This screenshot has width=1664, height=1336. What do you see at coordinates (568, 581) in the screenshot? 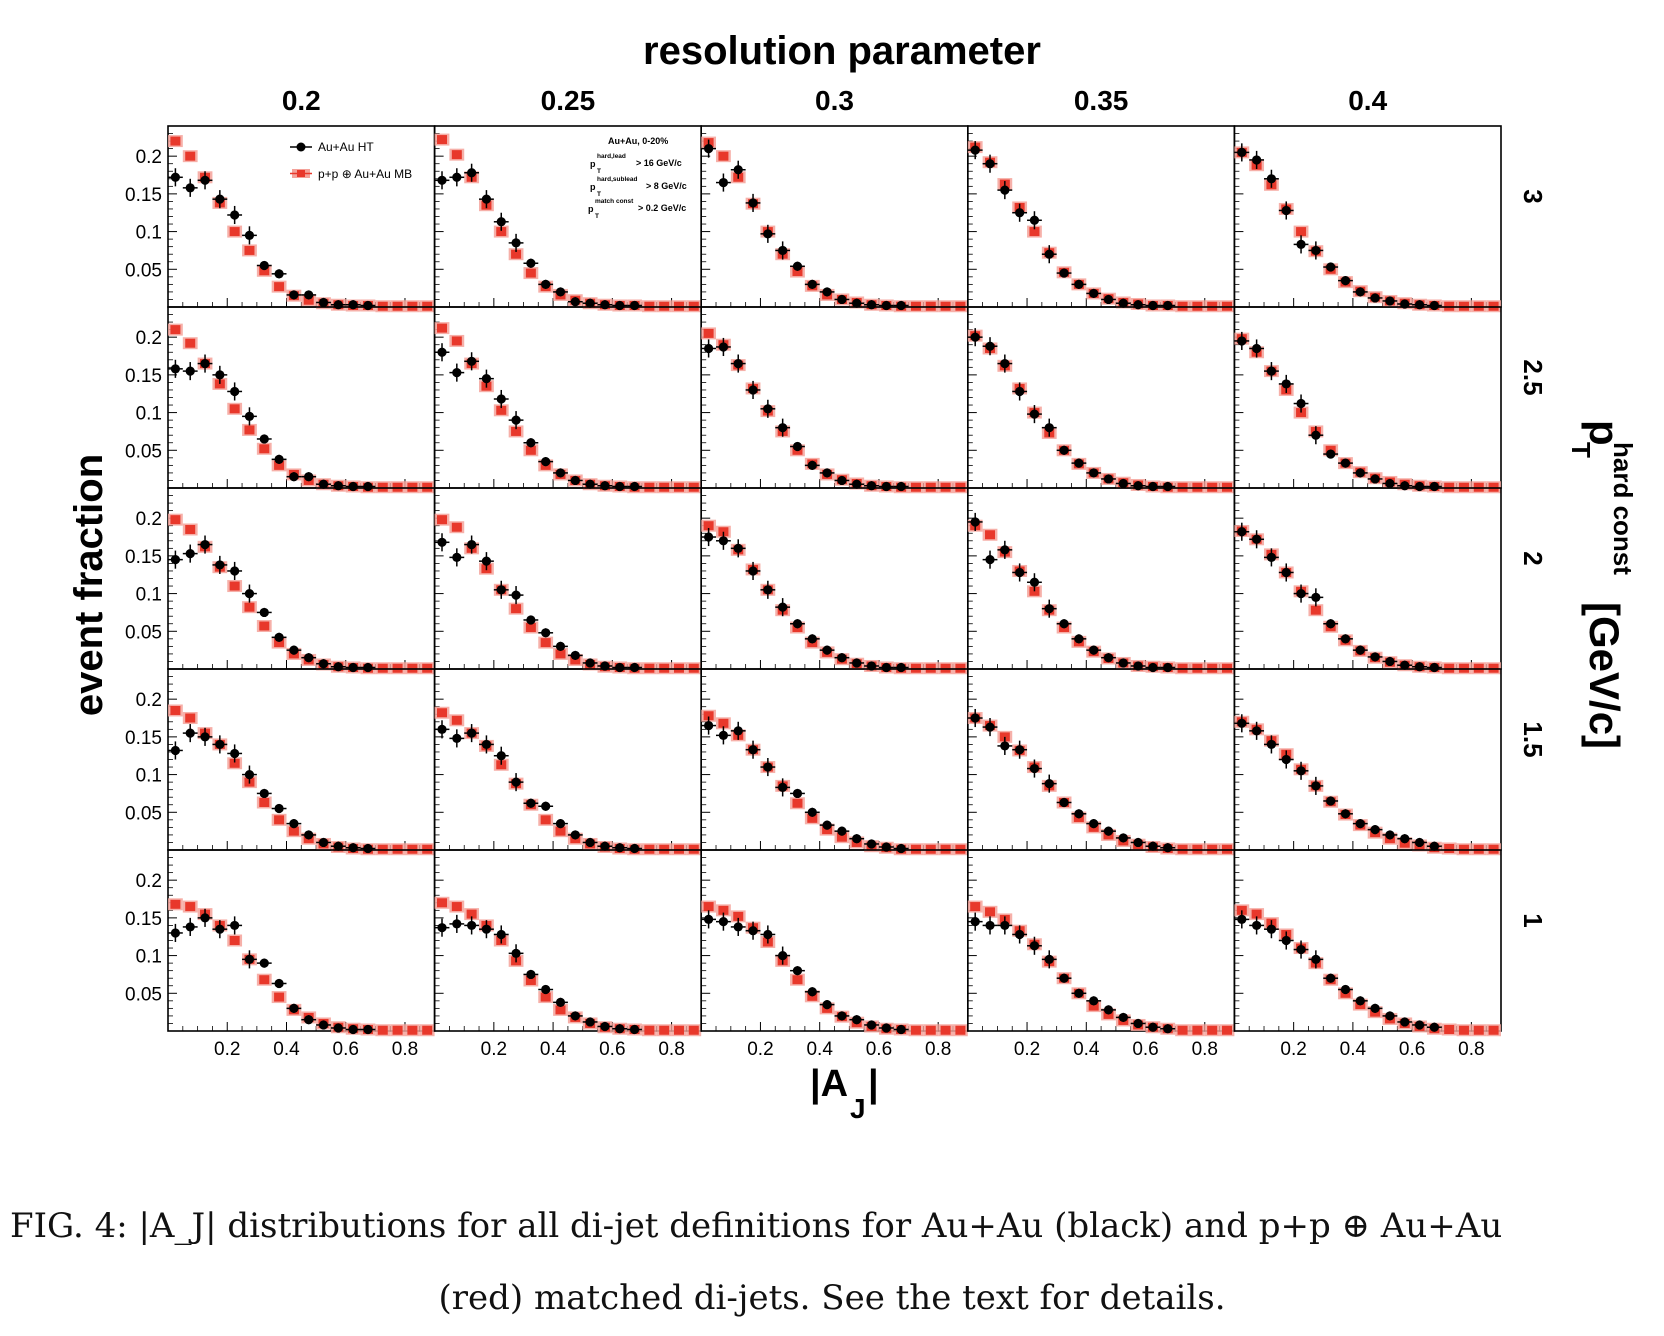
I see `panel` at bounding box center [568, 581].